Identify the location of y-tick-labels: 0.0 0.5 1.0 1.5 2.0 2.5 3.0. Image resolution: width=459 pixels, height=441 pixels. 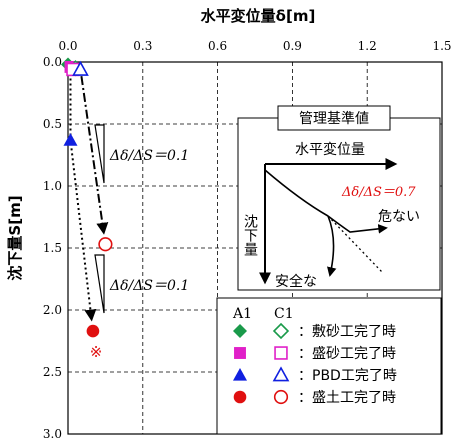
(52, 248).